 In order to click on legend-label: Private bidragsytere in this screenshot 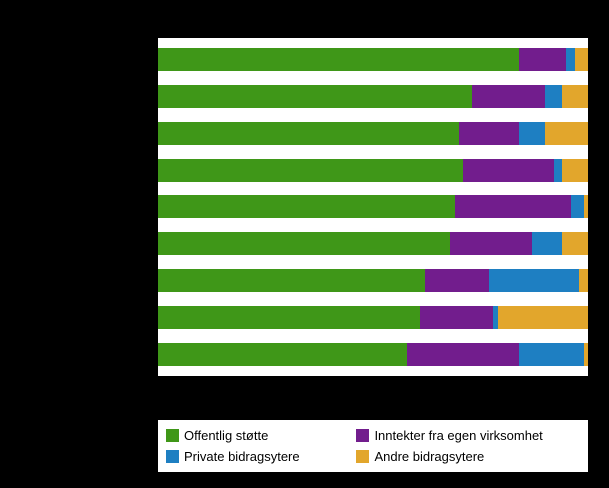, I will do `click(242, 456)`.